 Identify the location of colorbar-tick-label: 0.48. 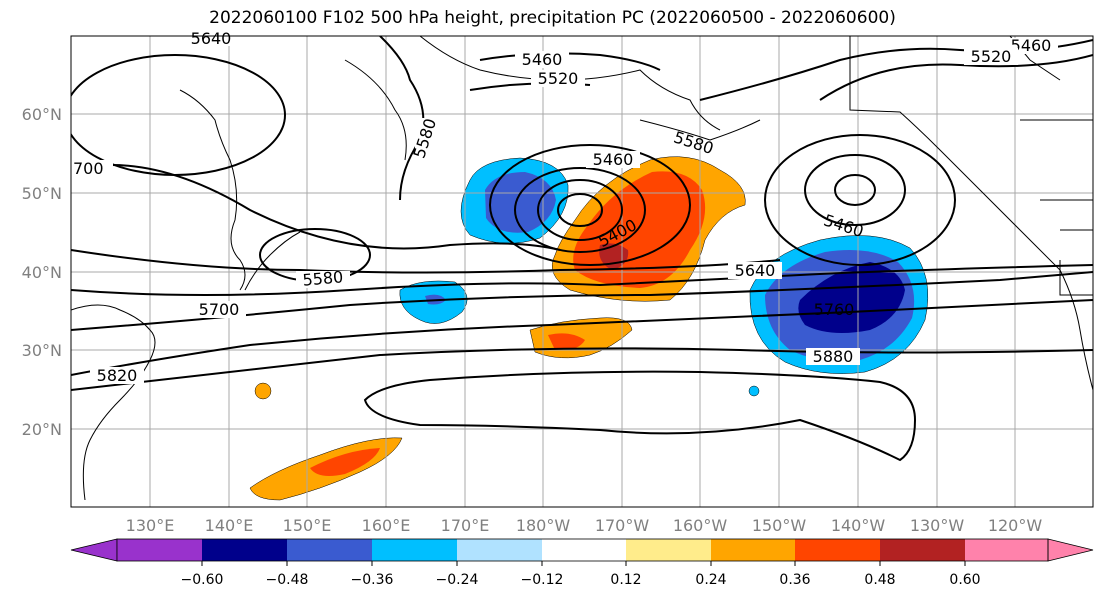
(879, 580).